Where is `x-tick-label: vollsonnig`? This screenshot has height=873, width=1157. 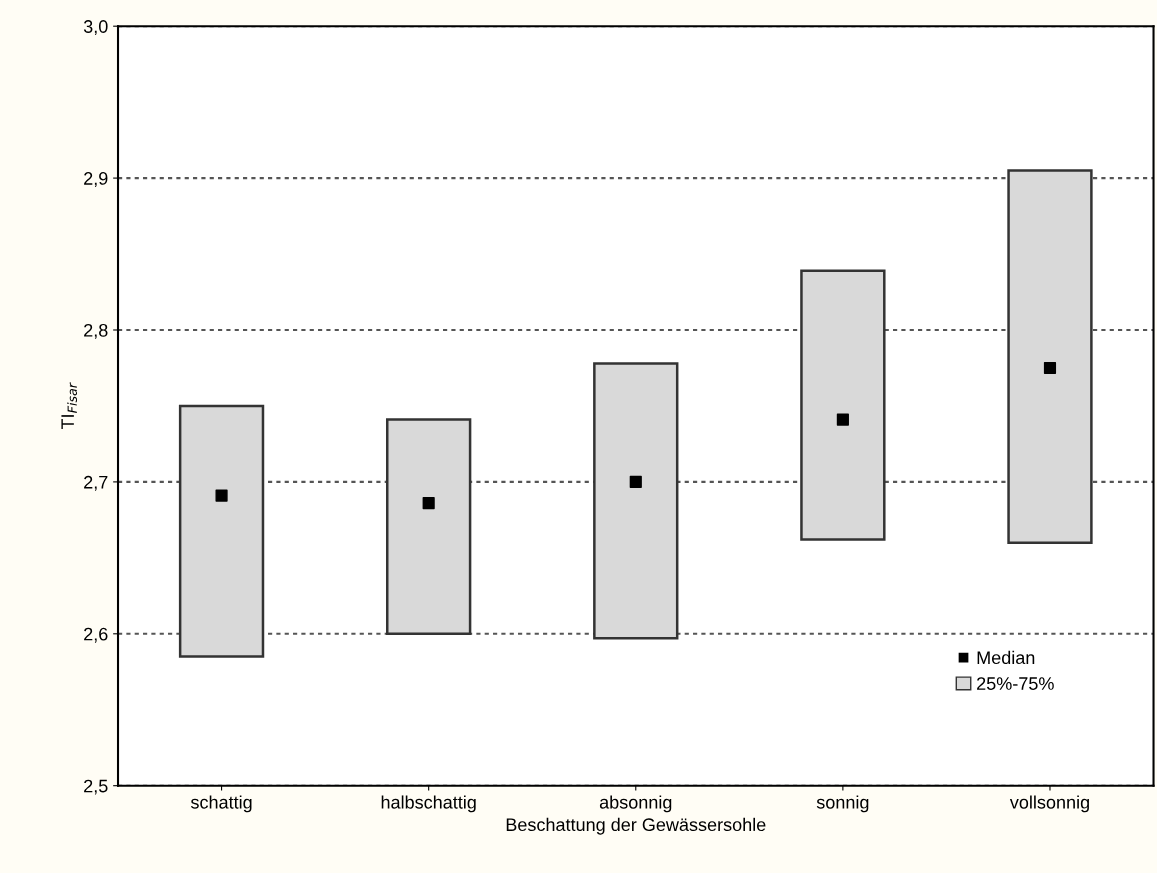
x-tick-label: vollsonnig is located at coordinates (1049, 804).